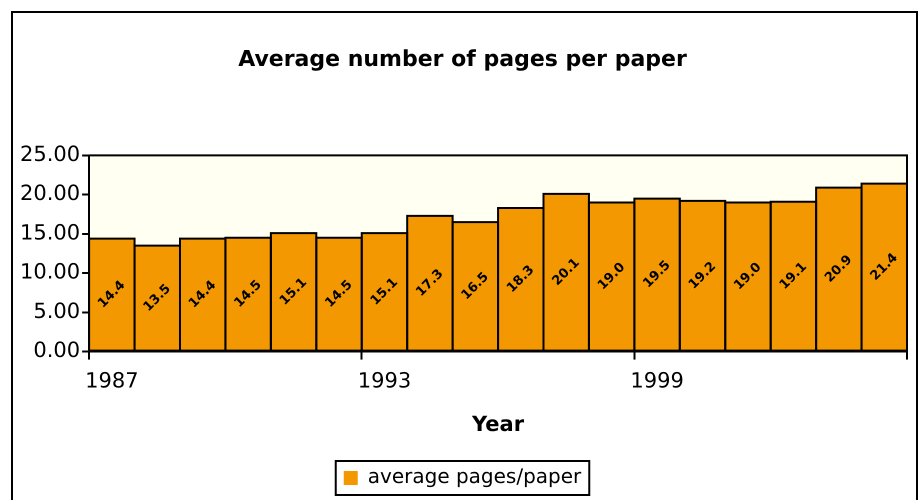 The width and height of the screenshot is (920, 500). Describe the element at coordinates (475, 476) in the screenshot. I see `legend-label: average pages/paper` at that location.